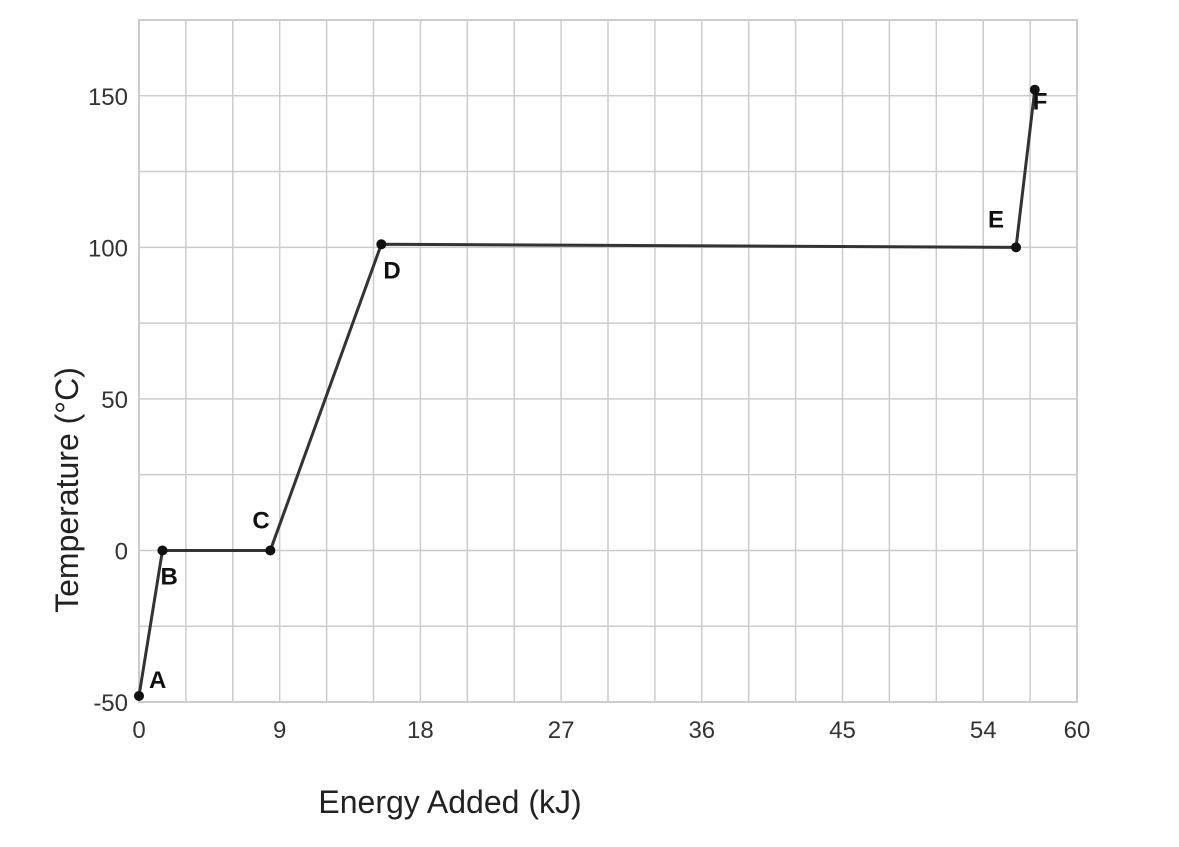  I want to click on x-tick-label: 54, so click(983, 730).